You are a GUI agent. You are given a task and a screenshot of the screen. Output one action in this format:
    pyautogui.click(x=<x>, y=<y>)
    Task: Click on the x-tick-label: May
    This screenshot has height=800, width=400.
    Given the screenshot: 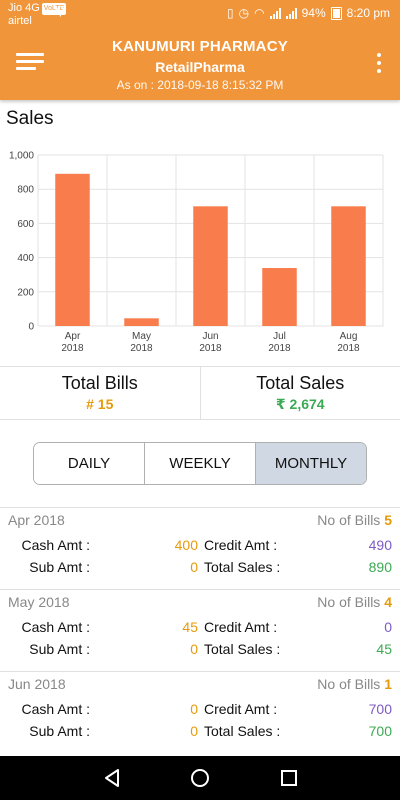 What is the action you would take?
    pyautogui.click(x=141, y=336)
    